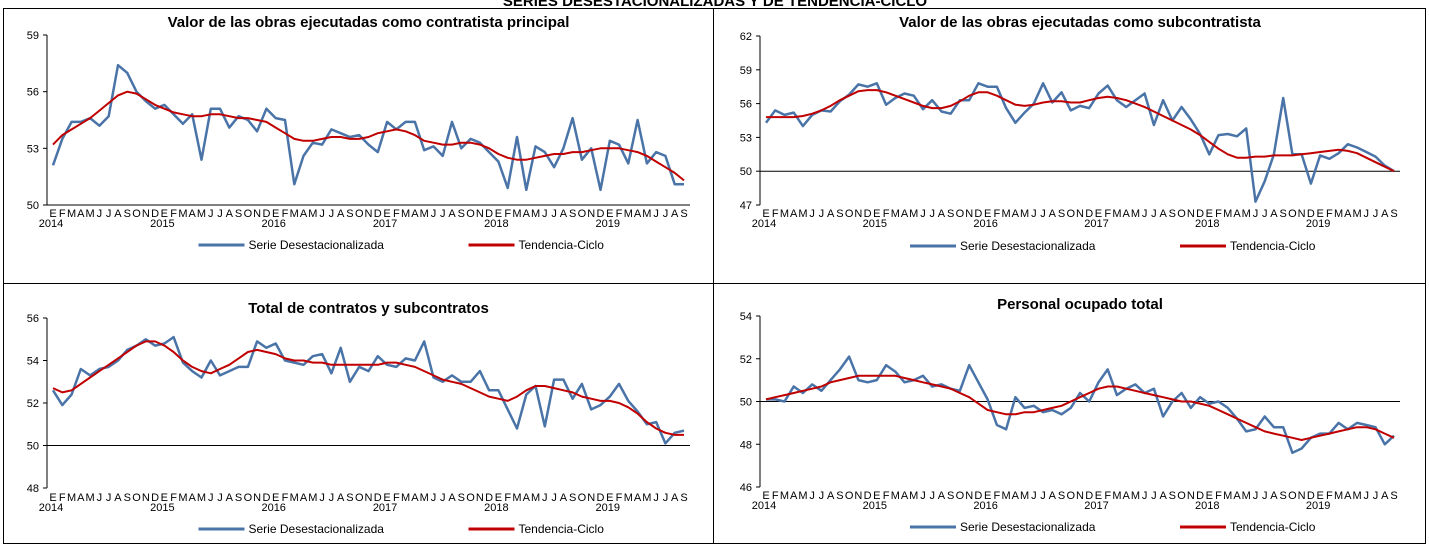 The image size is (1429, 549). Describe the element at coordinates (33, 362) in the screenshot. I see `y-tick-label: 54` at that location.